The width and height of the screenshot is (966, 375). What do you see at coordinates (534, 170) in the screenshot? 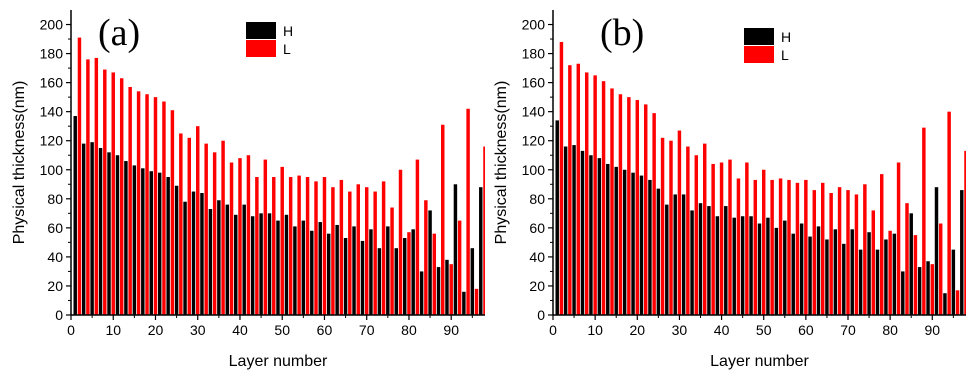
I see `y-tick-label: 100` at bounding box center [534, 170].